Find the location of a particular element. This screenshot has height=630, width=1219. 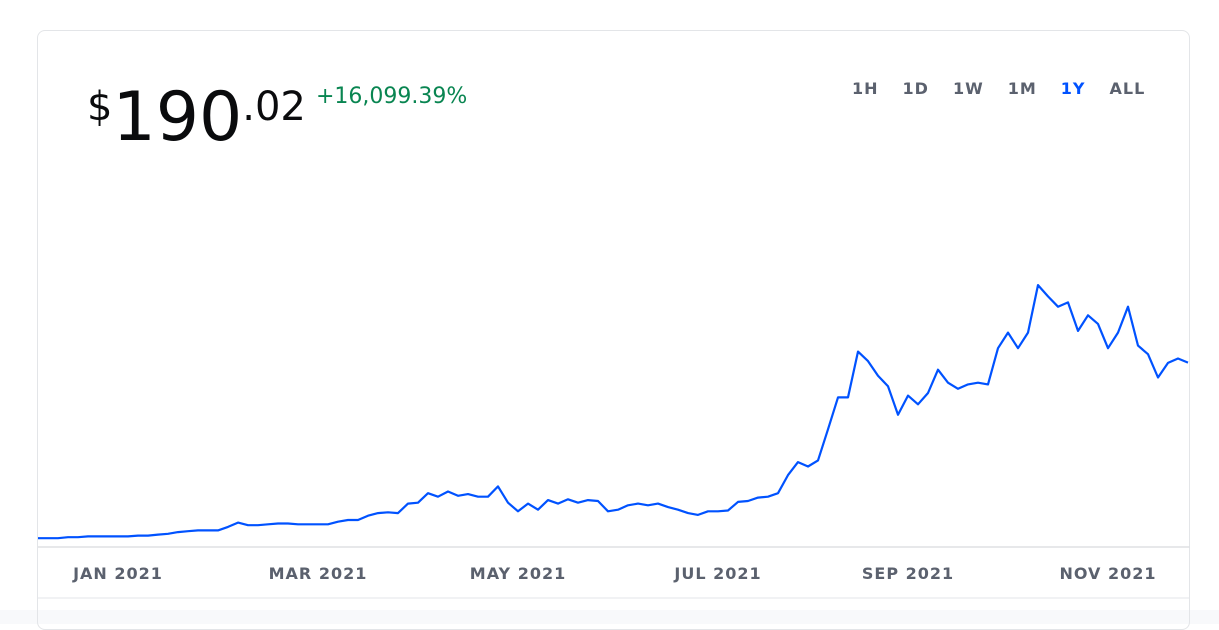

range-button: 1Y is located at coordinates (1073, 88).